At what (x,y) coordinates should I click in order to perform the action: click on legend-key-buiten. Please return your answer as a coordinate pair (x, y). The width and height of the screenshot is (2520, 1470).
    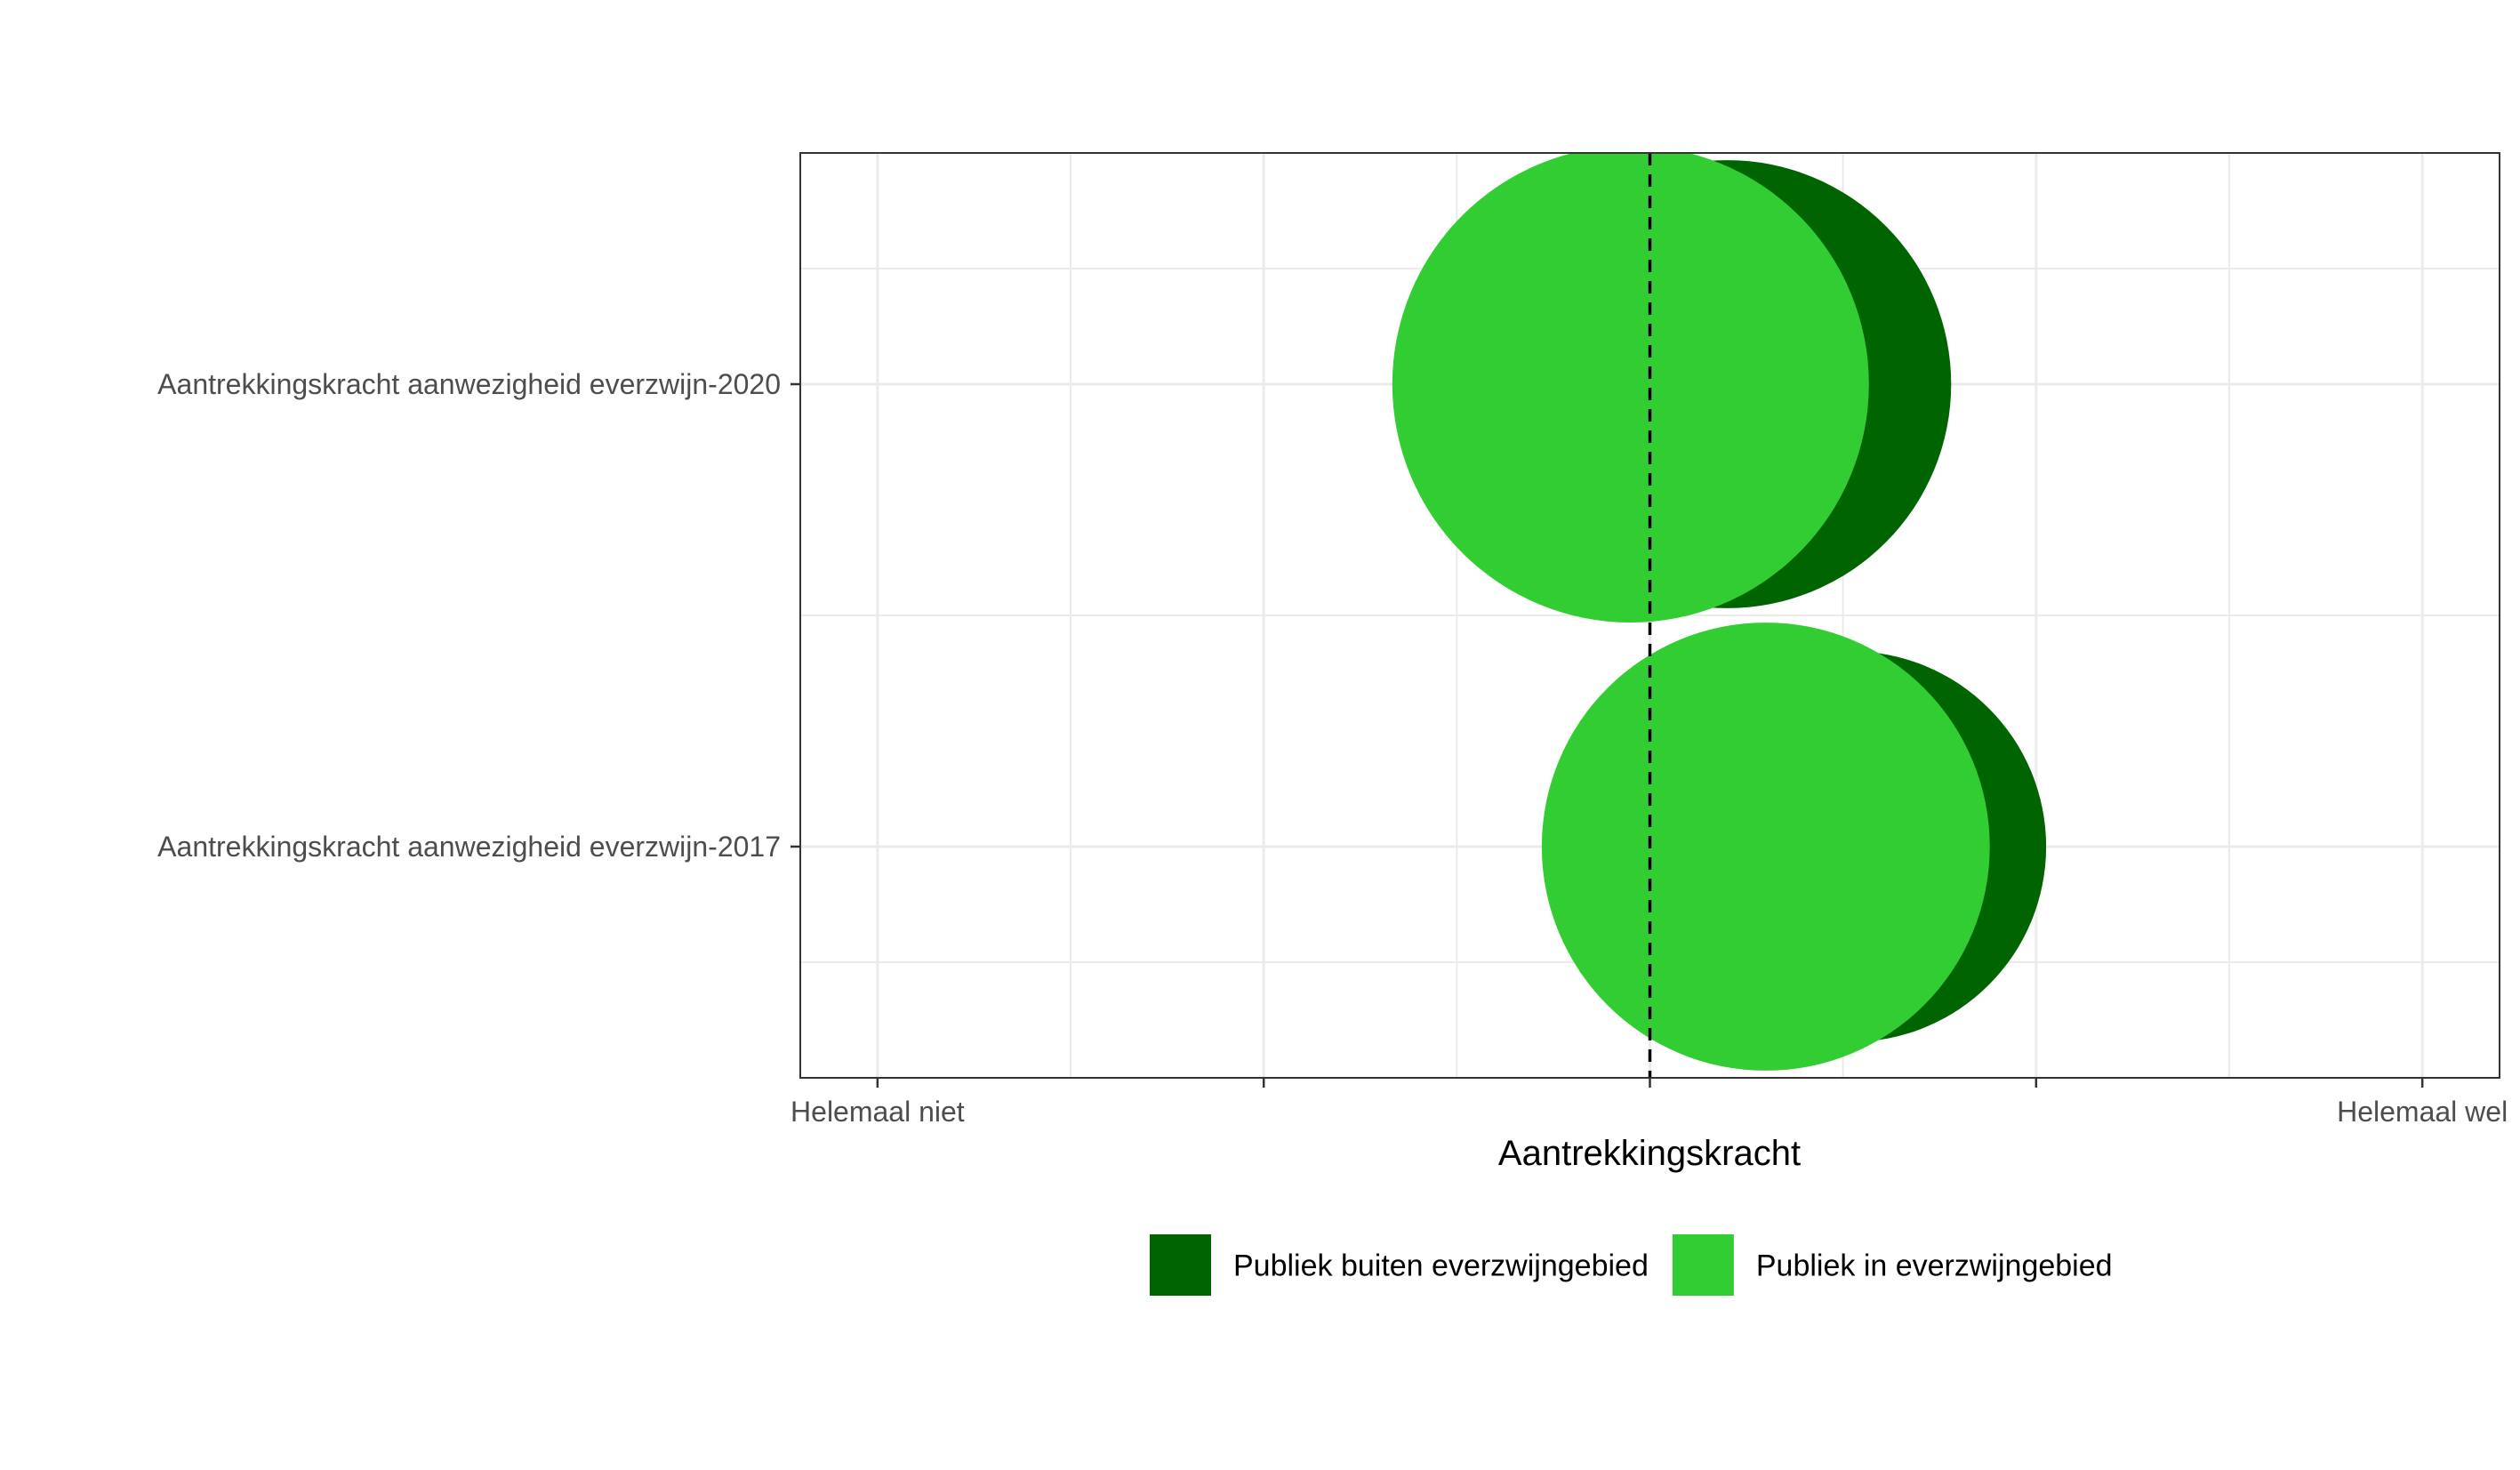
    Looking at the image, I should click on (1180, 1265).